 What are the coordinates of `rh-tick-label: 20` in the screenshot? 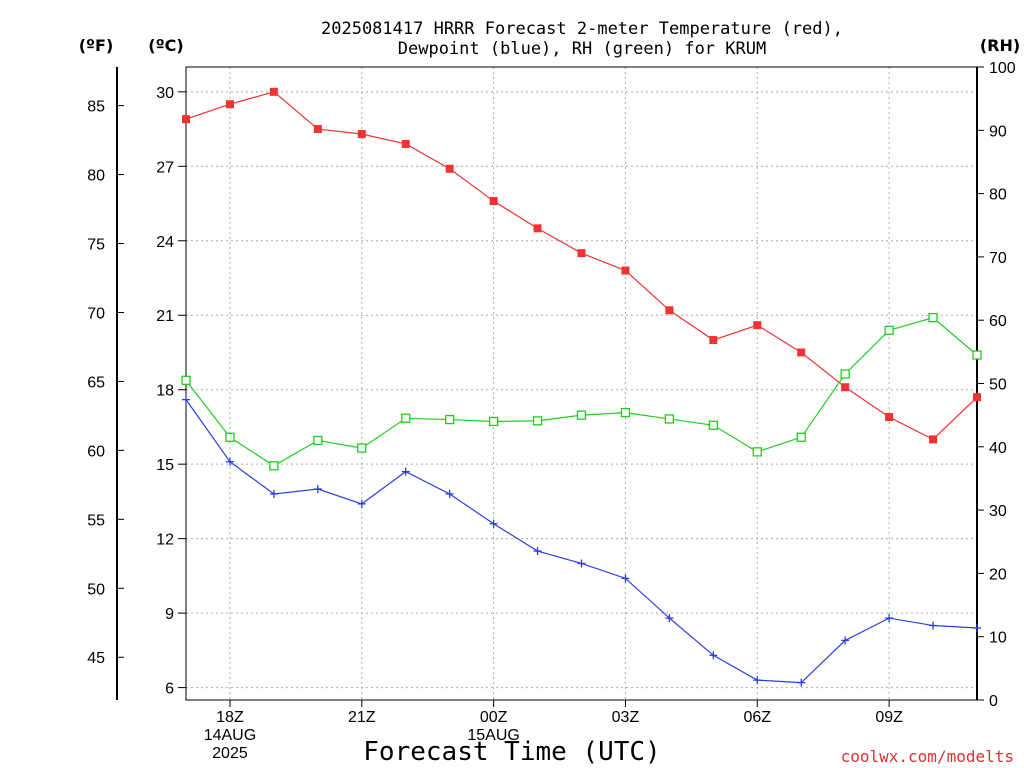 It's located at (998, 574).